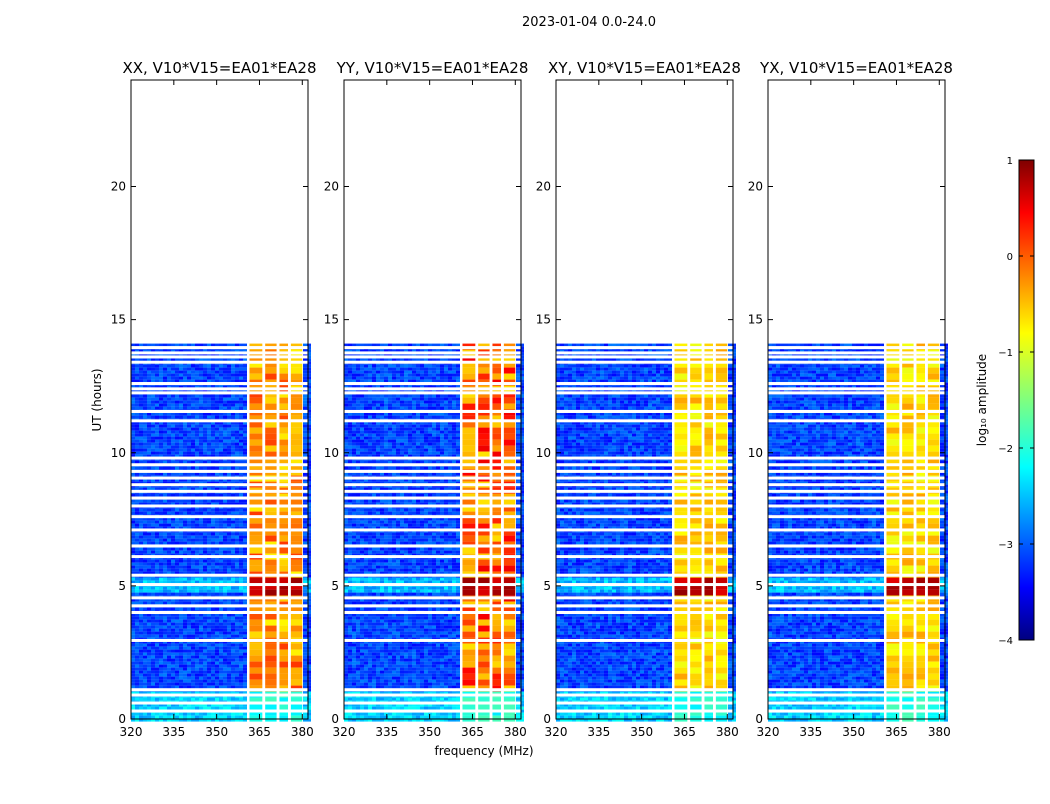 The height and width of the screenshot is (804, 1050). What do you see at coordinates (173, 732) in the screenshot?
I see `x-tick-label: 335` at bounding box center [173, 732].